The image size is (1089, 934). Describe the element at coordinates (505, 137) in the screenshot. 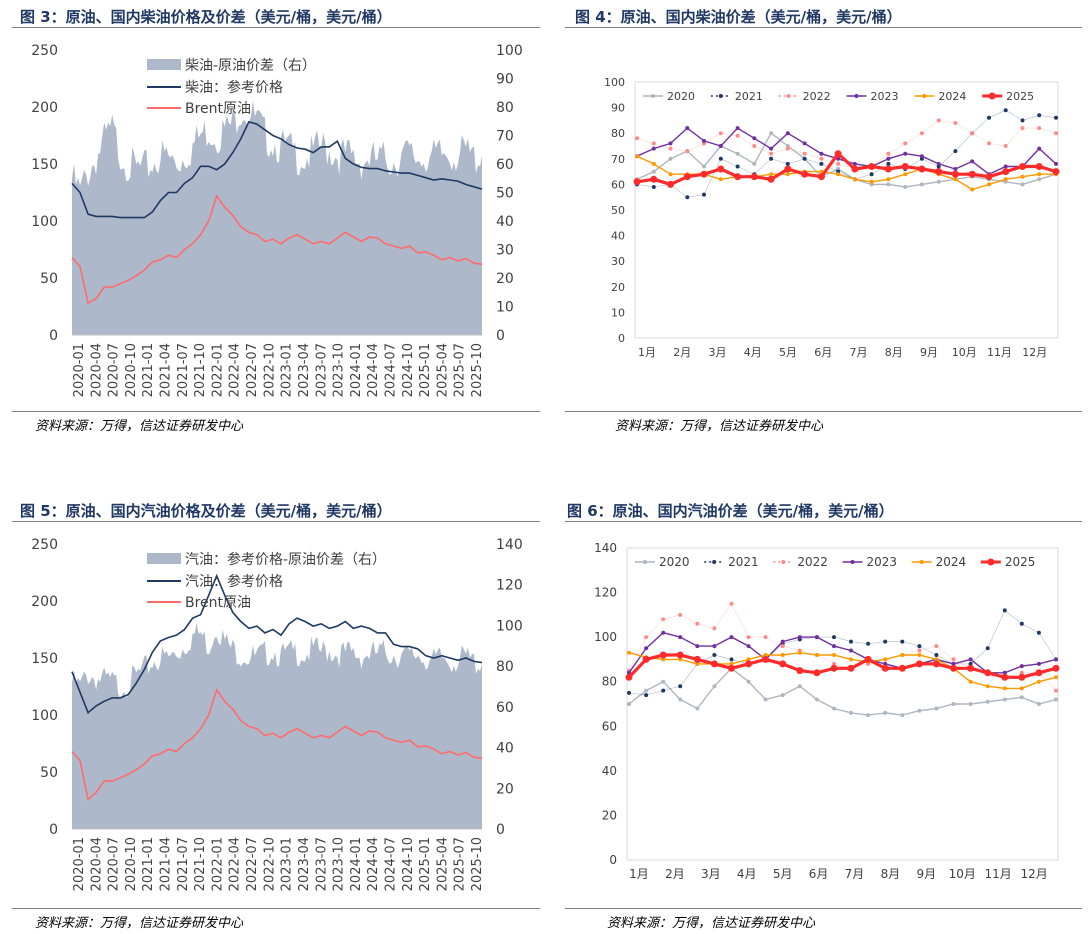

I see `fig3-yright-tick: 70` at that location.